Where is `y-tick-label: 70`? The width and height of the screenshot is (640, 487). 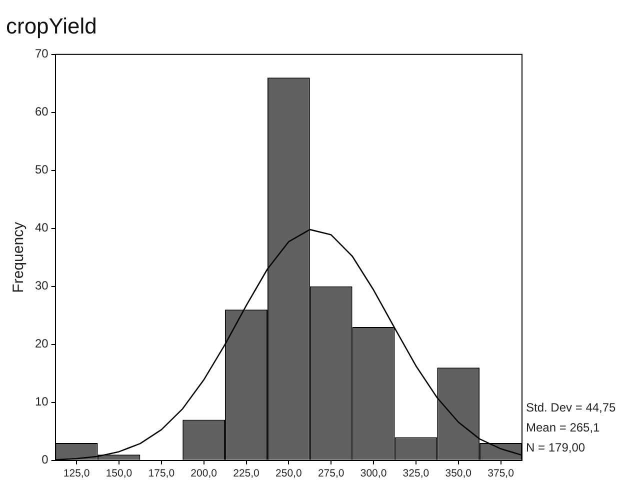 y-tick-label: 70 is located at coordinates (41, 53).